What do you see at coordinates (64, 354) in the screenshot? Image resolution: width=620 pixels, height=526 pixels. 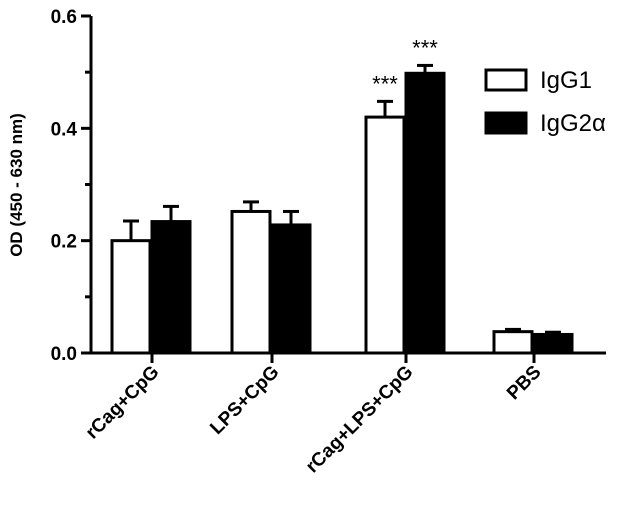 I see `y-tick-label-0: 0.0` at bounding box center [64, 354].